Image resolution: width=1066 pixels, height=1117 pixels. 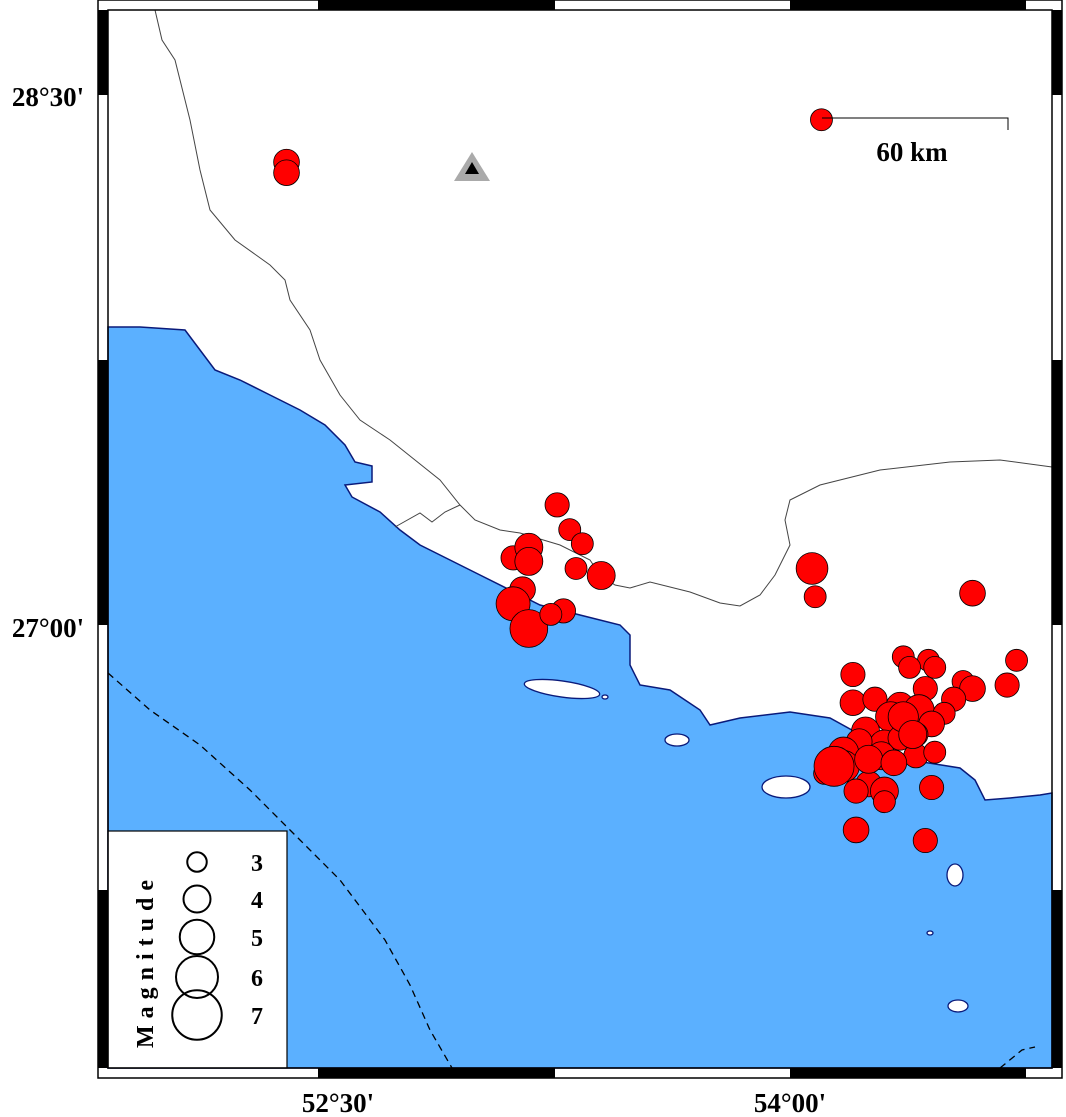 What do you see at coordinates (257, 979) in the screenshot?
I see `legend-label-6: 6` at bounding box center [257, 979].